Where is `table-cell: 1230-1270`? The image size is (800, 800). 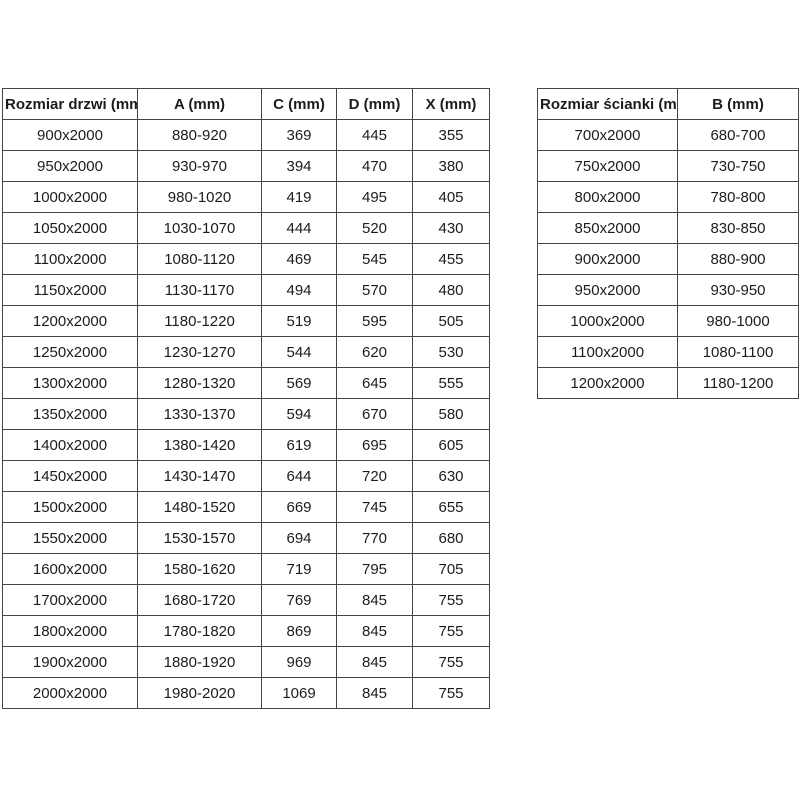 table-cell: 1230-1270 is located at coordinates (199, 352).